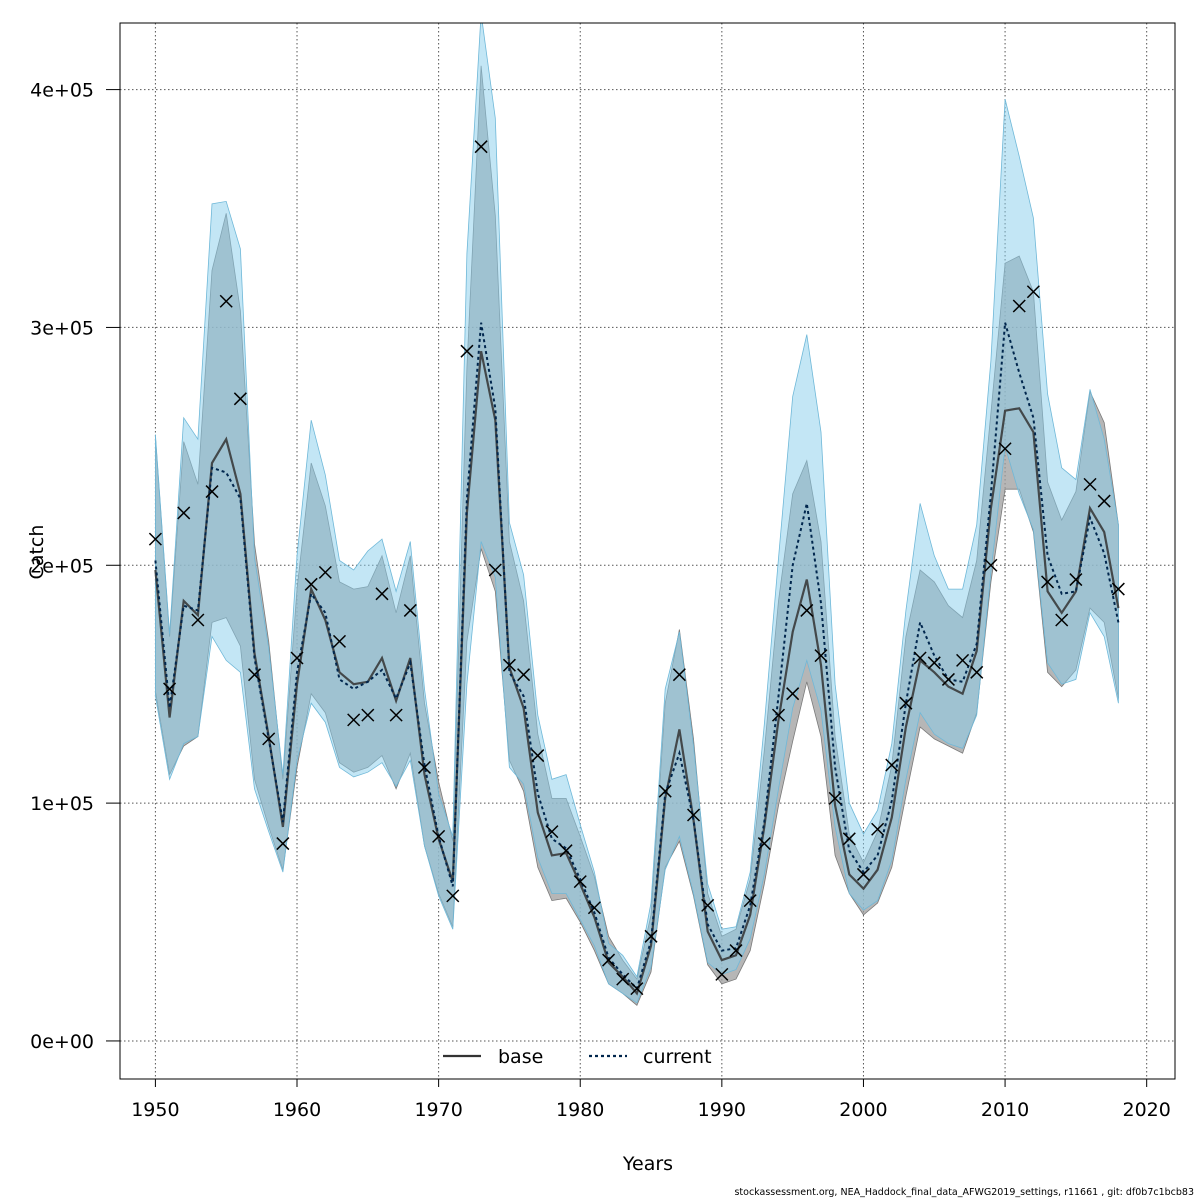  Describe the element at coordinates (62, 804) in the screenshot. I see `y-tick-label: 1e+05` at that location.